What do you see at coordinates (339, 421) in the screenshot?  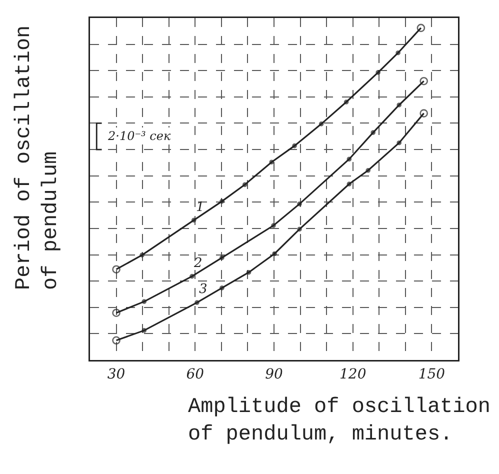 I see `x-axis-title: Amplitude of oscillation of pendulum, minutes.` at bounding box center [339, 421].